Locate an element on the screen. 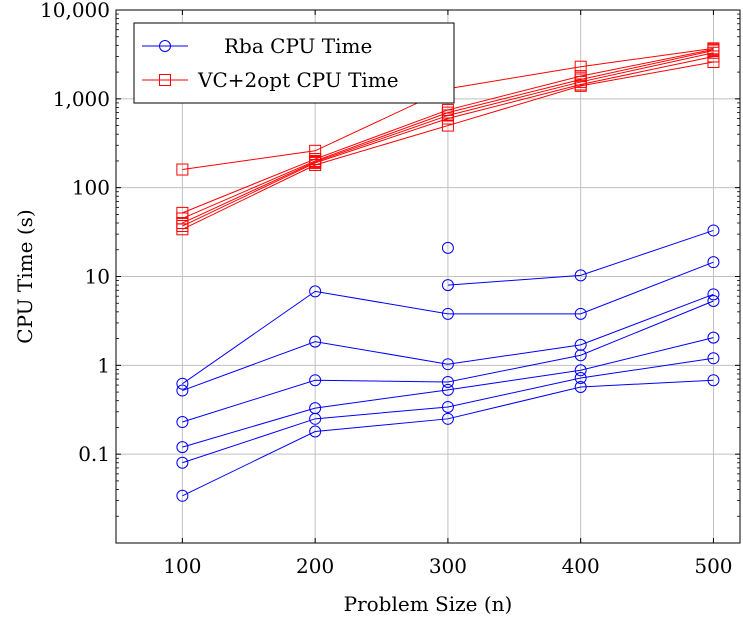  legend-box is located at coordinates (294, 63).